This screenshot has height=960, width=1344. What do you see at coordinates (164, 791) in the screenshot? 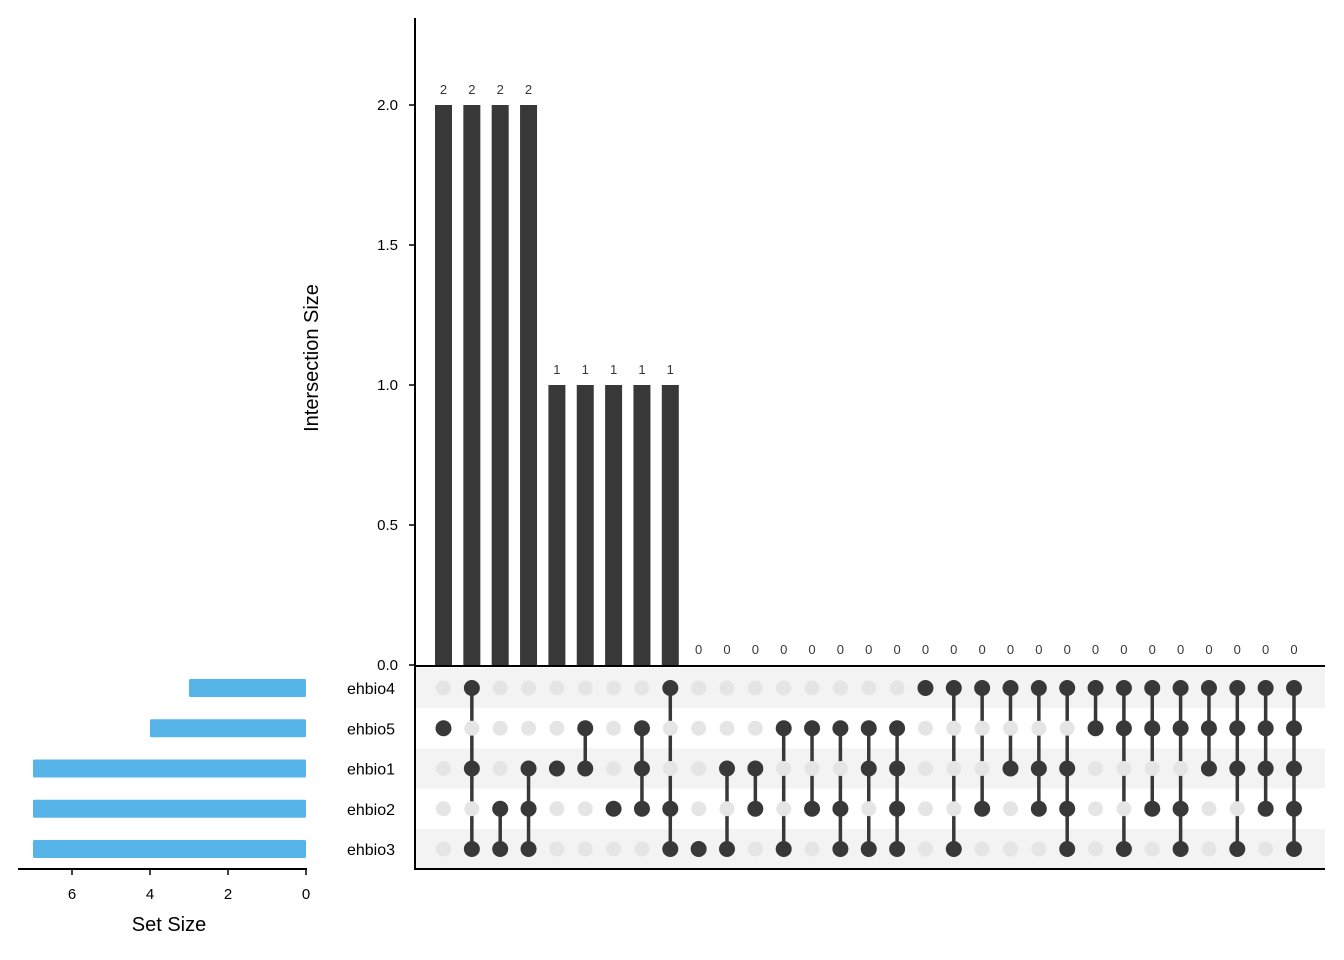
I see `set-size-bars: 6 4 2 0` at bounding box center [164, 791].